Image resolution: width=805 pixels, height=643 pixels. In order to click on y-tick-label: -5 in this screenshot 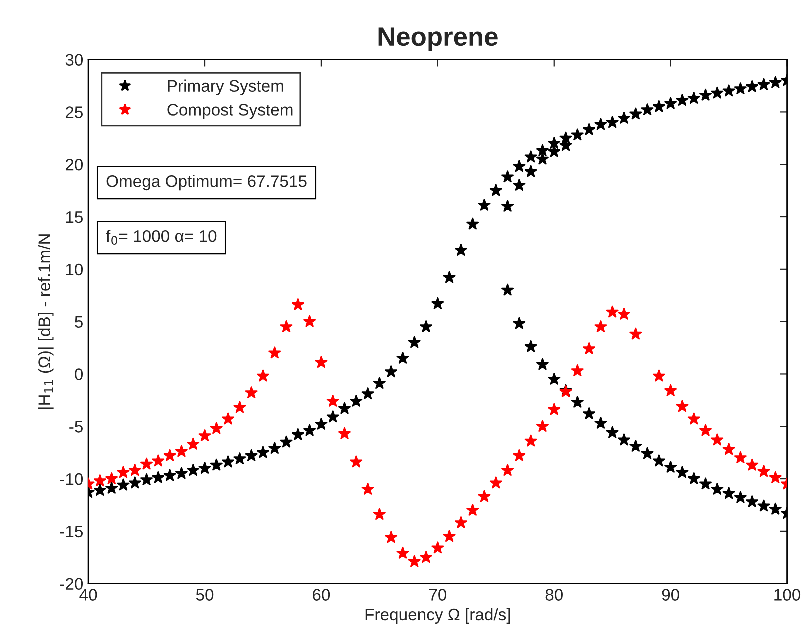, I will do `click(76, 427)`.